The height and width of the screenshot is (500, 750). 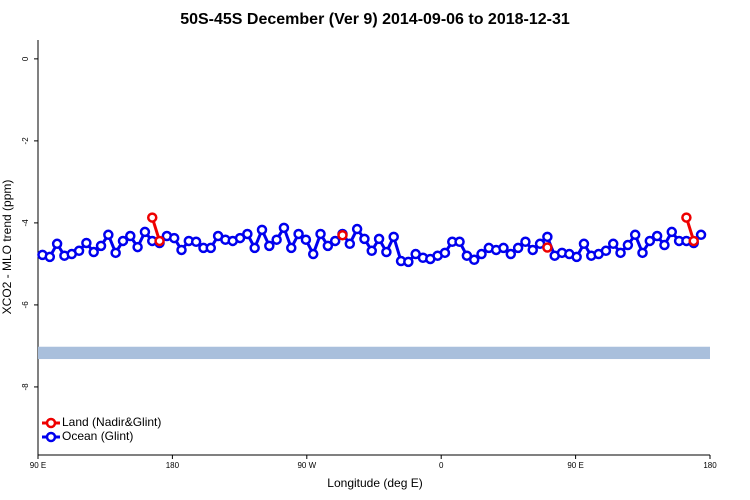 What do you see at coordinates (25, 141) in the screenshot?
I see `y-tick-label: -2` at bounding box center [25, 141].